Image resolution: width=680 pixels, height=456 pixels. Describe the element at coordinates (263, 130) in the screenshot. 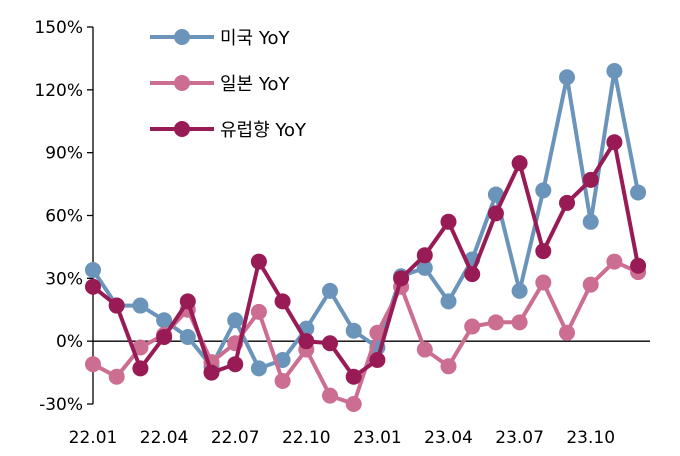

I see `legend-label: 유럽향 YoY` at that location.